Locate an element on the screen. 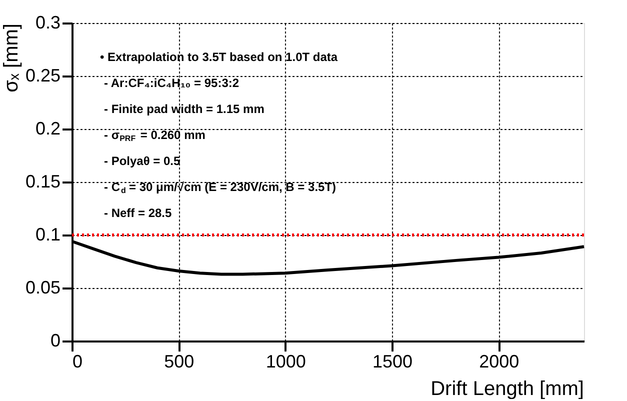  x-tick-label: 500 is located at coordinates (179, 362).